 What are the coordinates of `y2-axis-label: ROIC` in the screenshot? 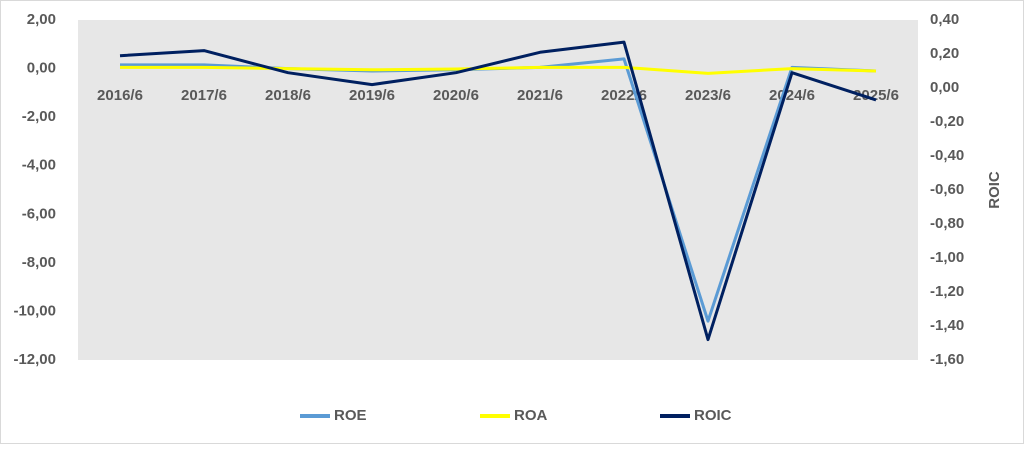 It's located at (994, 190).